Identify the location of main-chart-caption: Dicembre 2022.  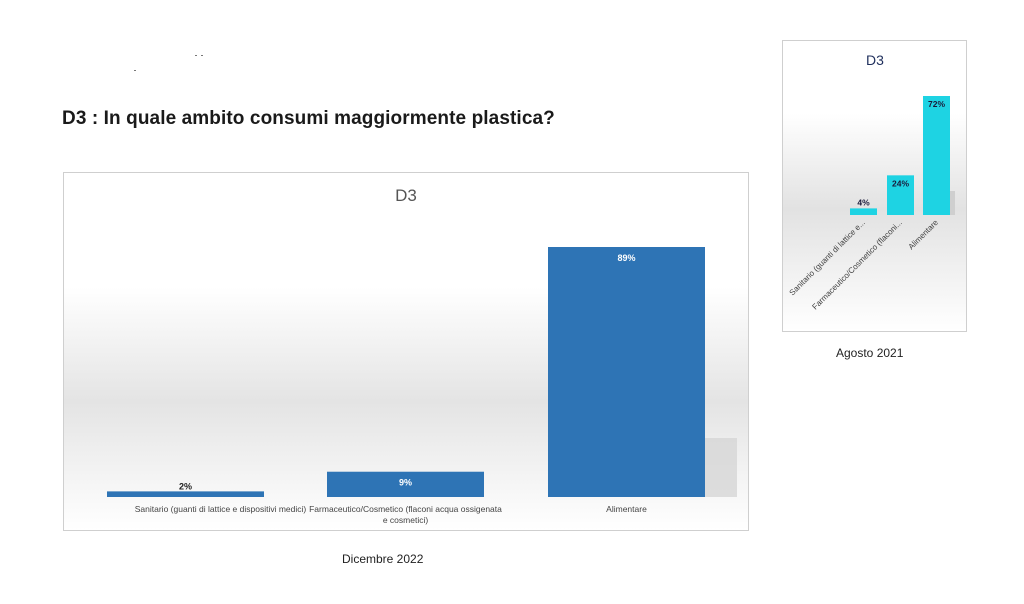
(383, 559).